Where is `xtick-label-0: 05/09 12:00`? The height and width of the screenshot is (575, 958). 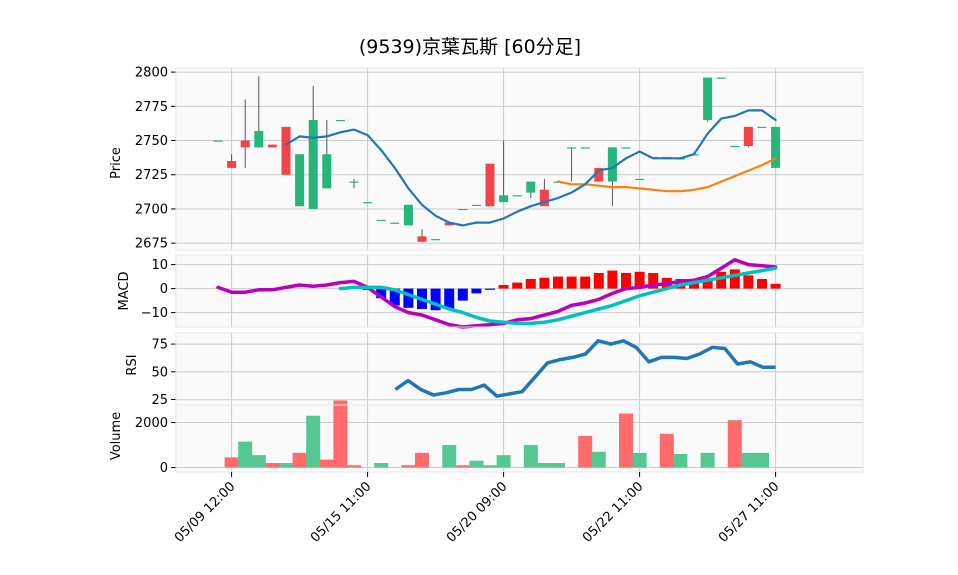 xtick-label-0: 05/09 12:00 is located at coordinates (205, 512).